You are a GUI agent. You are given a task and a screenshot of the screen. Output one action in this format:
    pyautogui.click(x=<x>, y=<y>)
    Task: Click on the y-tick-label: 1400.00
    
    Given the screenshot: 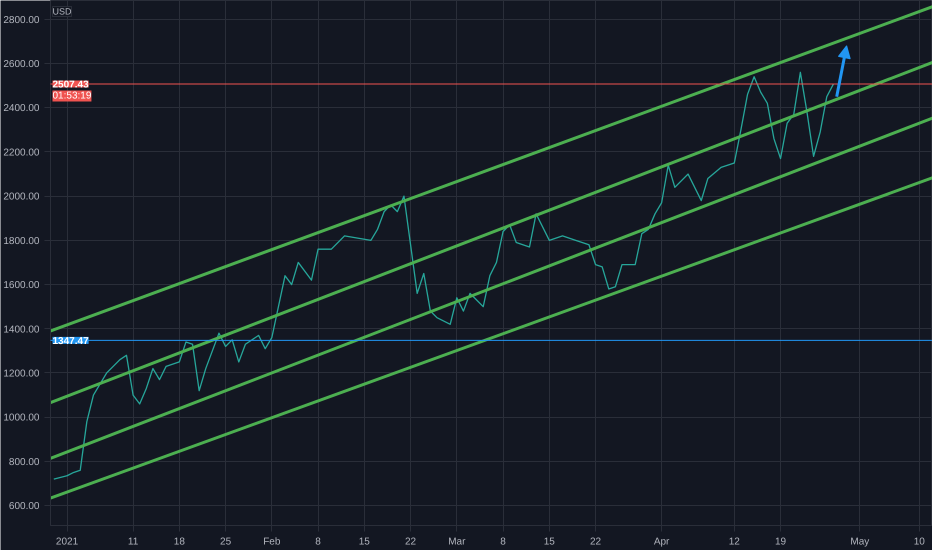 What is the action you would take?
    pyautogui.click(x=21, y=330)
    